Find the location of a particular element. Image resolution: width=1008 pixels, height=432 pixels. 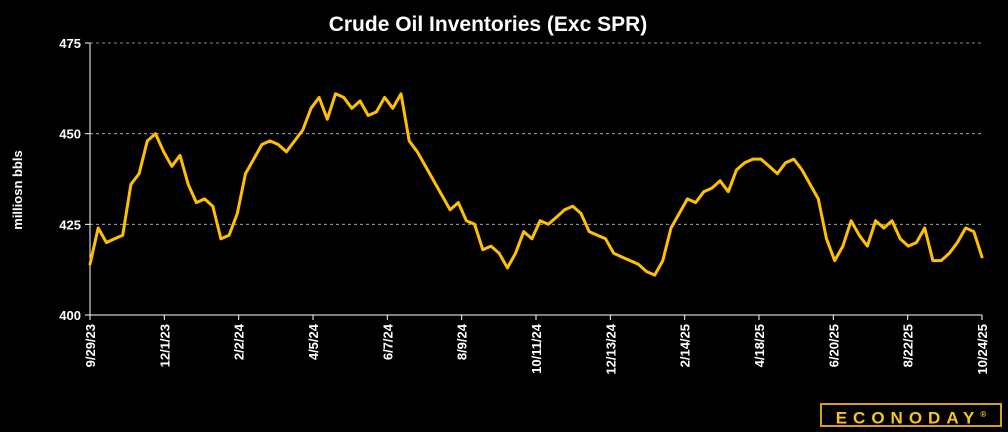

x-tick-label: 12/13/24 is located at coordinates (610, 348).